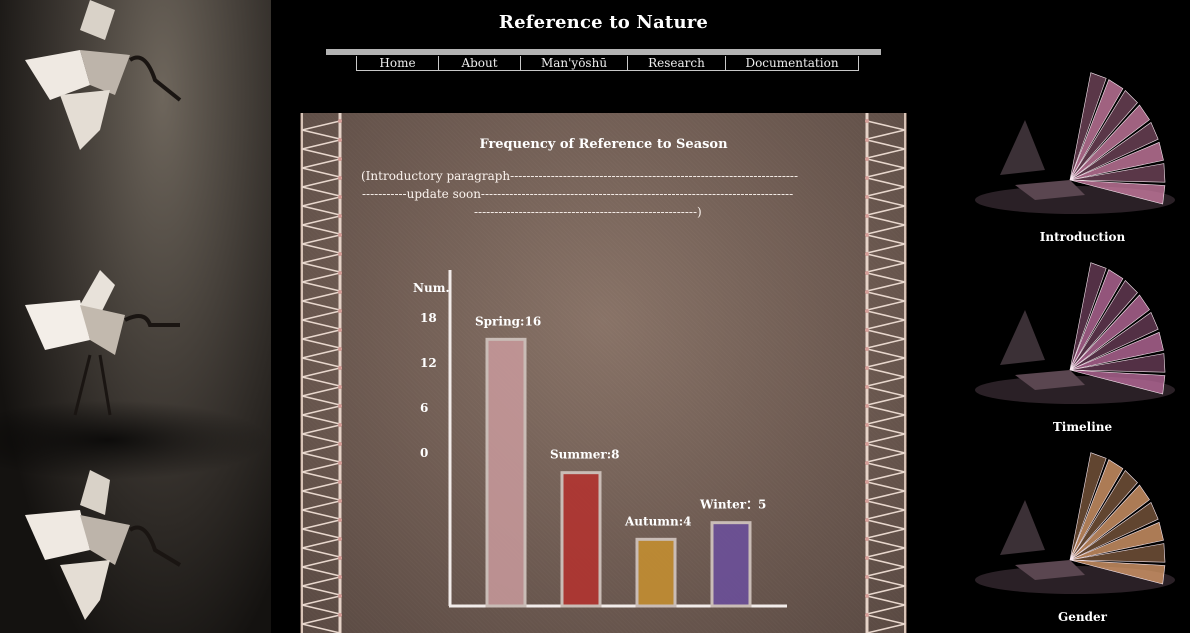 The width and height of the screenshot is (1190, 633). What do you see at coordinates (506, 472) in the screenshot?
I see `bar-spring` at bounding box center [506, 472].